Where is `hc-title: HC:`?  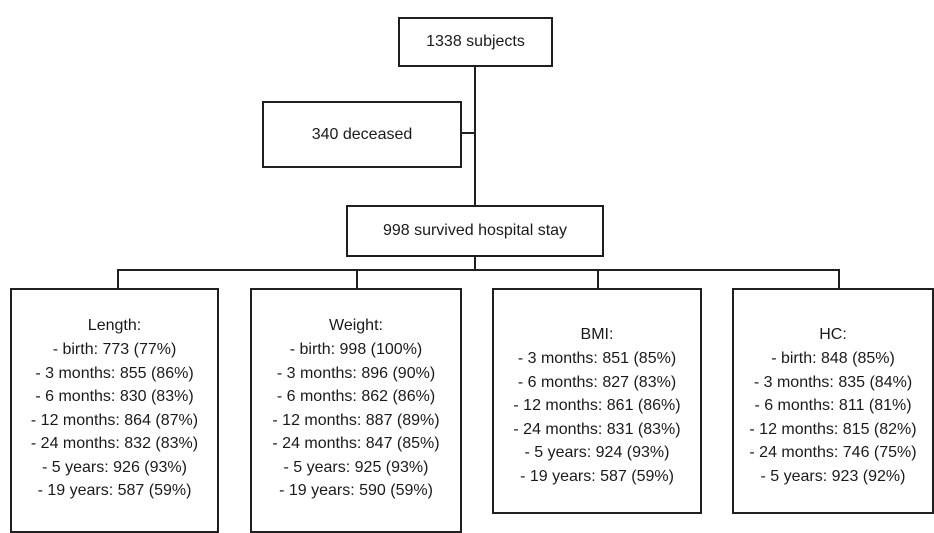 hc-title: HC: is located at coordinates (833, 334).